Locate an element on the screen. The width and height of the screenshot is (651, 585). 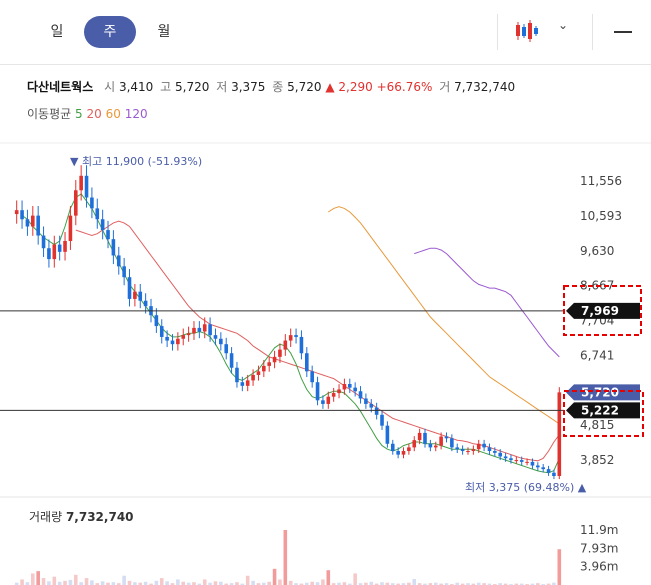
candlestick-icon is located at coordinates (527, 33).